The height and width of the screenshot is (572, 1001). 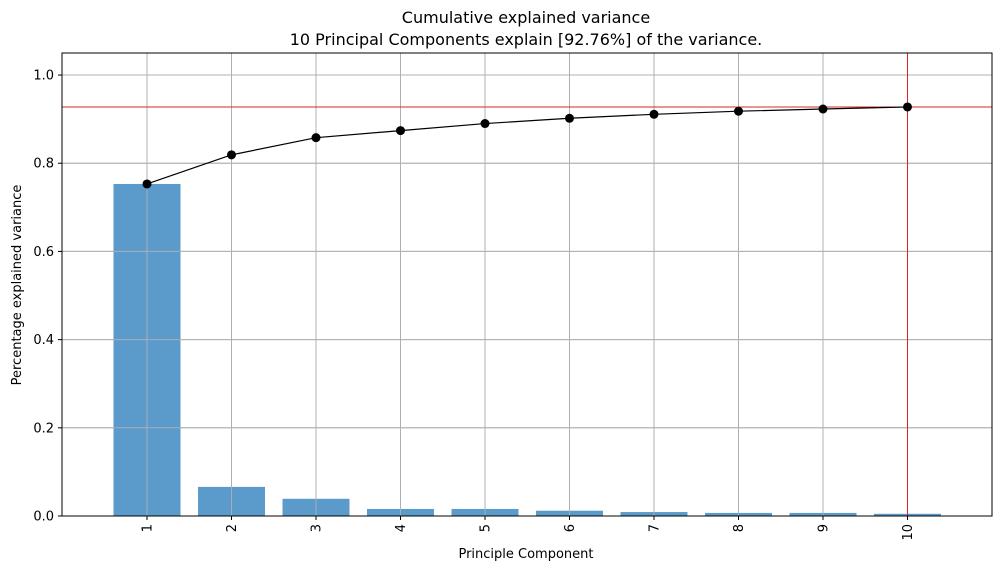 What do you see at coordinates (908, 532) in the screenshot?
I see `x-tick-label: 10` at bounding box center [908, 532].